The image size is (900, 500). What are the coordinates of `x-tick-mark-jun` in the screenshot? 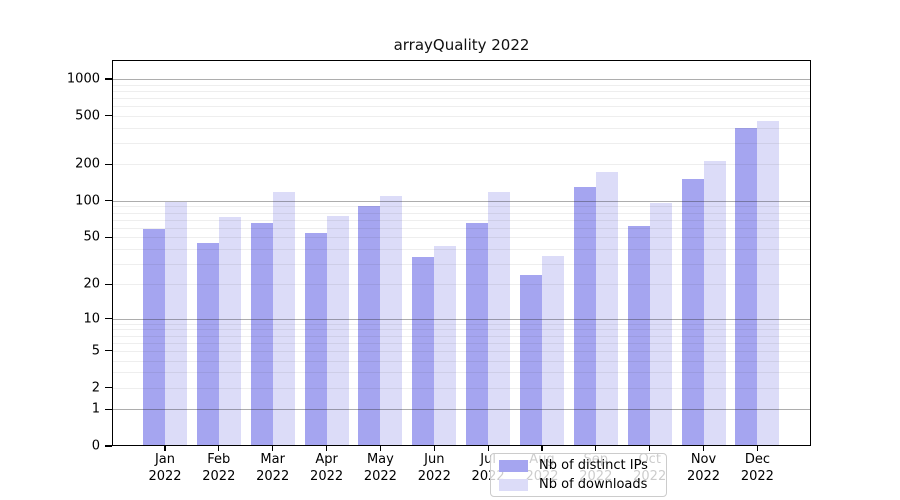 It's located at (434, 448).